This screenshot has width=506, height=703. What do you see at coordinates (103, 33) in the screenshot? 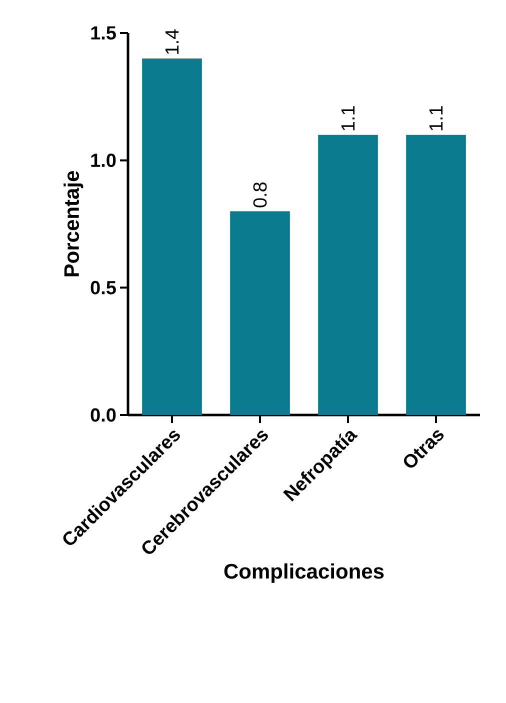
I see `y-tick-label: 1.5` at bounding box center [103, 33].